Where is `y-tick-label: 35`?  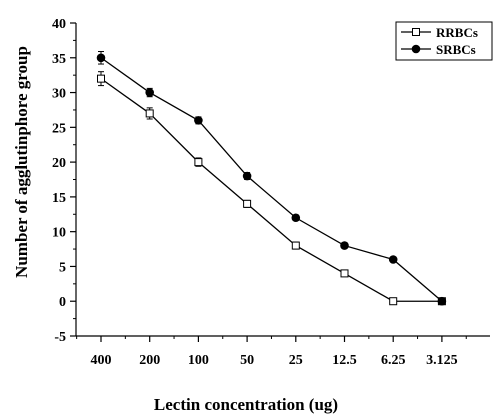 y-tick-label: 35 is located at coordinates (59, 59).